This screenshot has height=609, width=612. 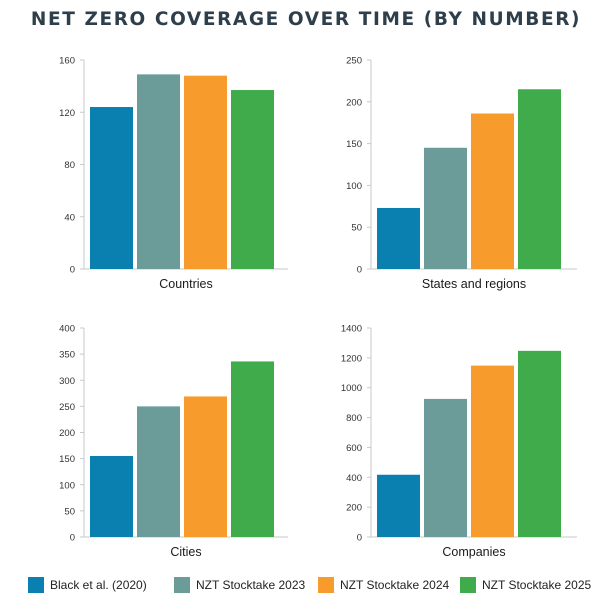 I want to click on legend-item-nzt-2024: NZT Stocktake 2024, so click(x=383, y=585).